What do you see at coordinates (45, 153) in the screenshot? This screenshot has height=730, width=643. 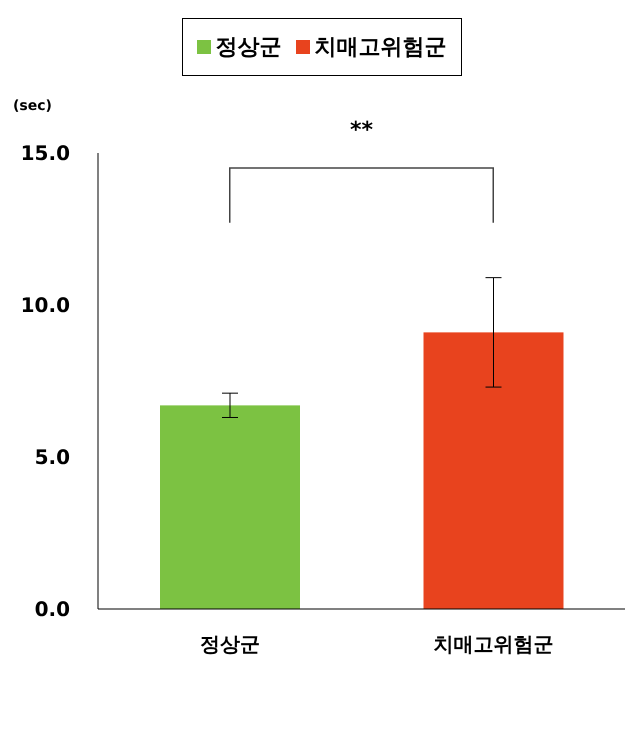 I see `y-tick-label: 15.0` at bounding box center [45, 153].